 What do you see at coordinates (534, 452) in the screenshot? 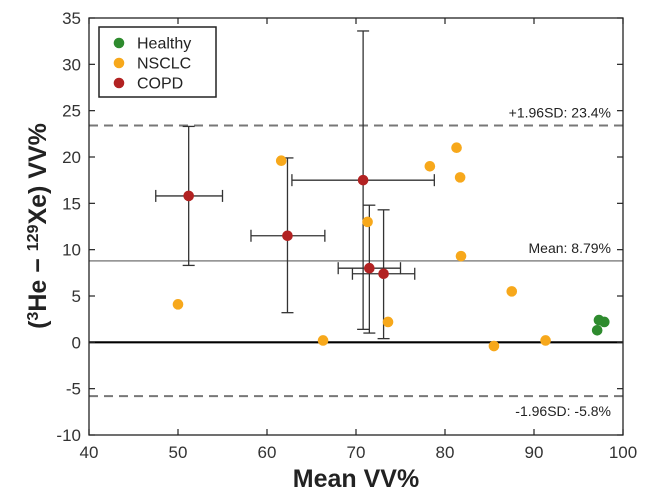
I see `x-tick-label: 90` at bounding box center [534, 452].